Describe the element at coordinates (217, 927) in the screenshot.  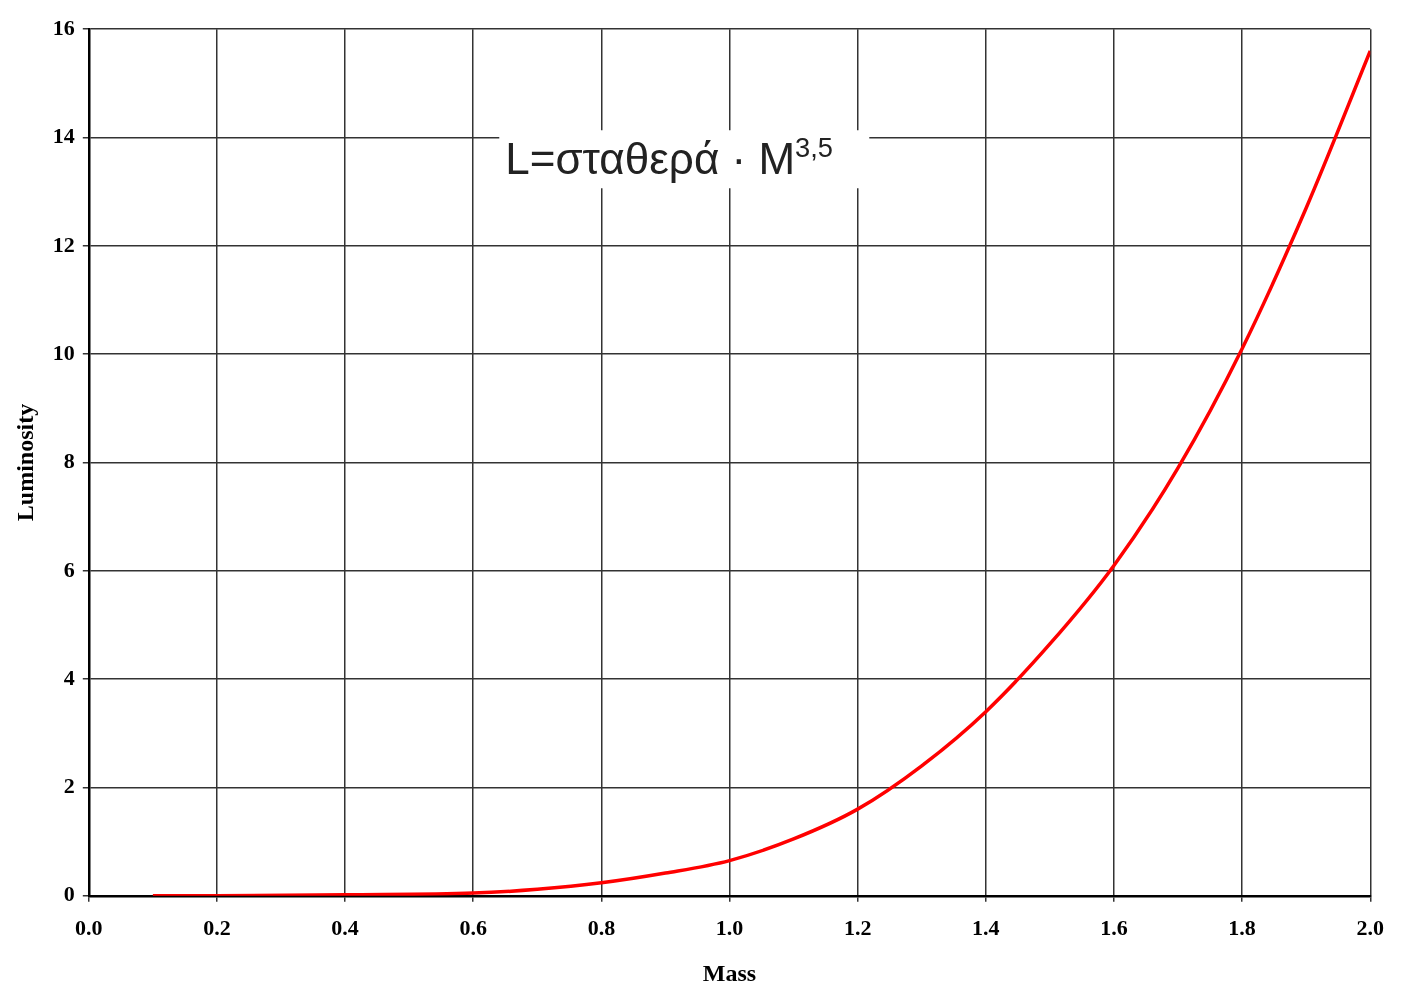
I see `x-tick-label: 0.2` at that location.